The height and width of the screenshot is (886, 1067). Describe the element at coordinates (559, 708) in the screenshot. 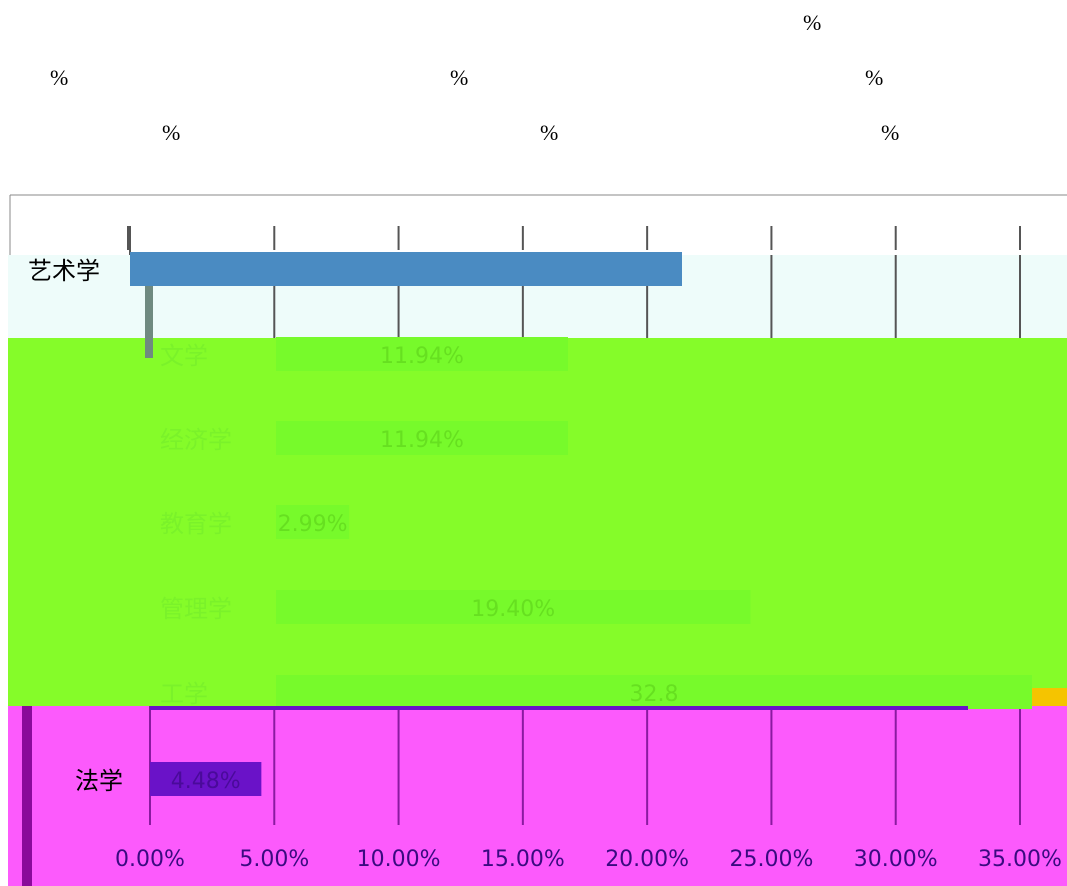

I see `artifact-line` at that location.